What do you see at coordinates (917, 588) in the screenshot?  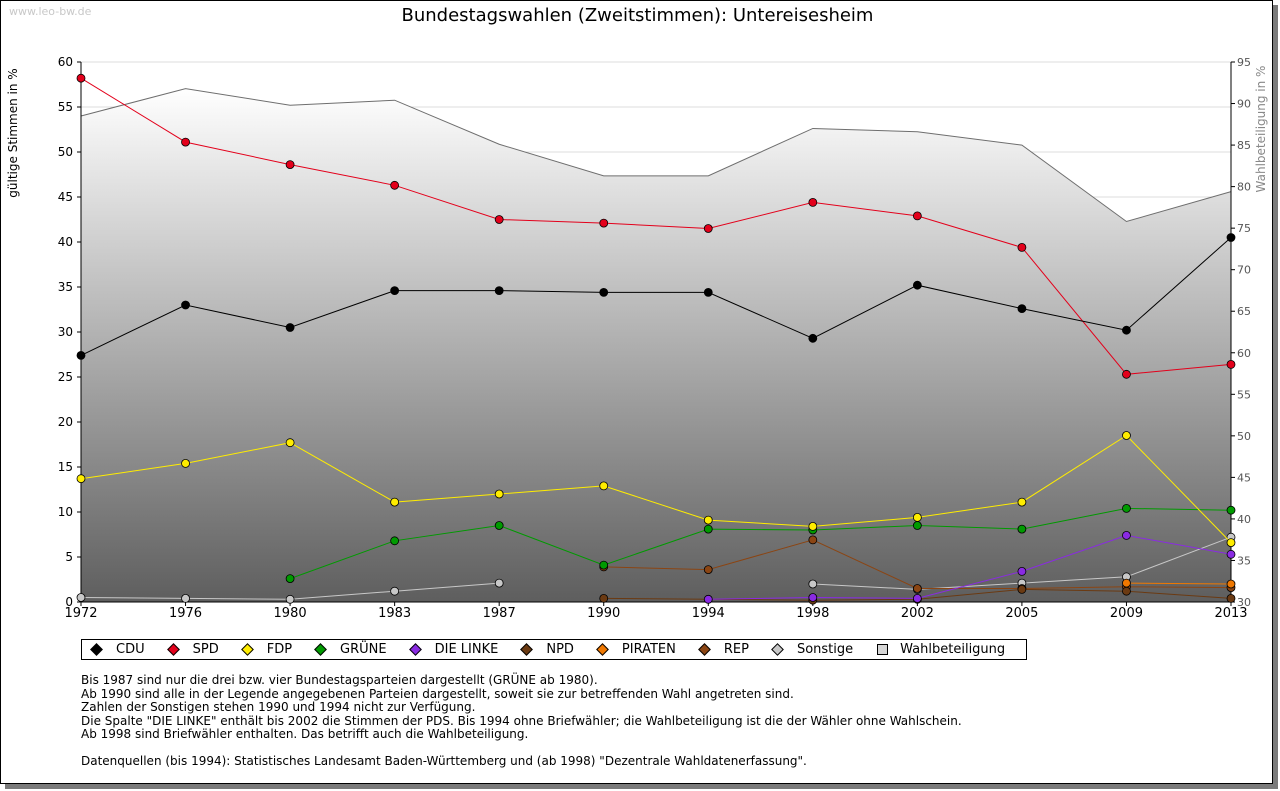 I see `data-point-rep` at bounding box center [917, 588].